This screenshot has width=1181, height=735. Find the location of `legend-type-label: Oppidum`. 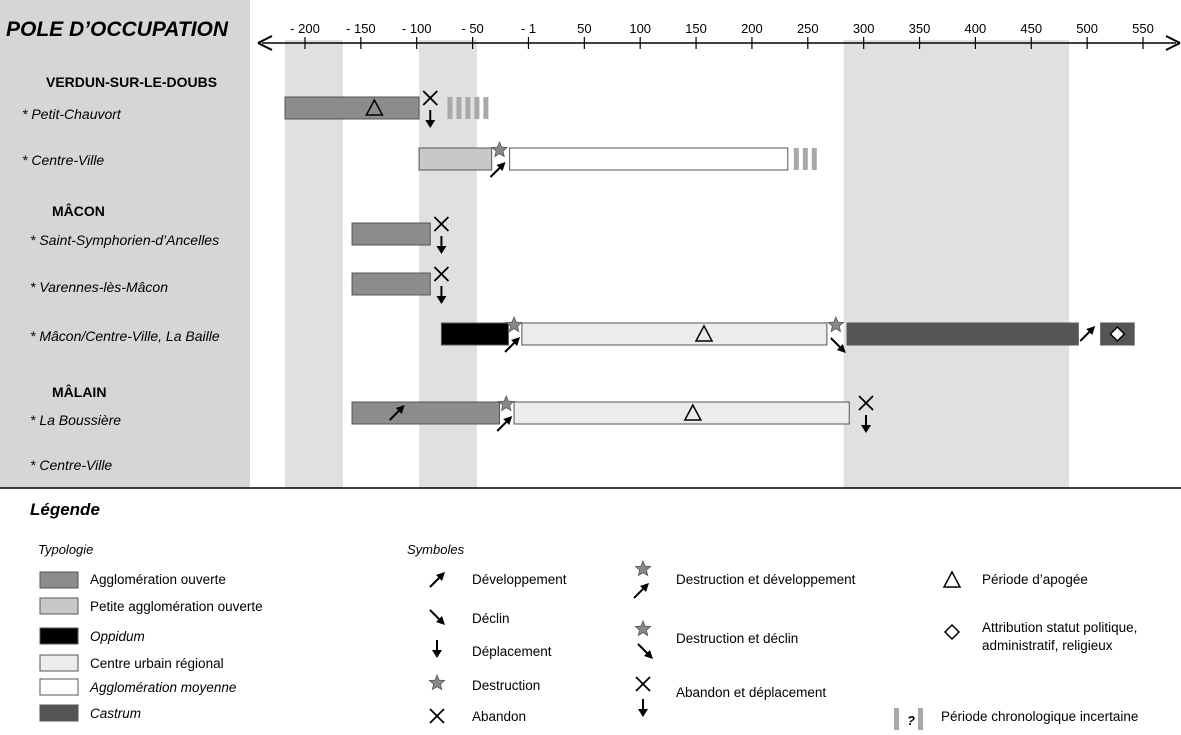

legend-type-label: Oppidum is located at coordinates (117, 636).